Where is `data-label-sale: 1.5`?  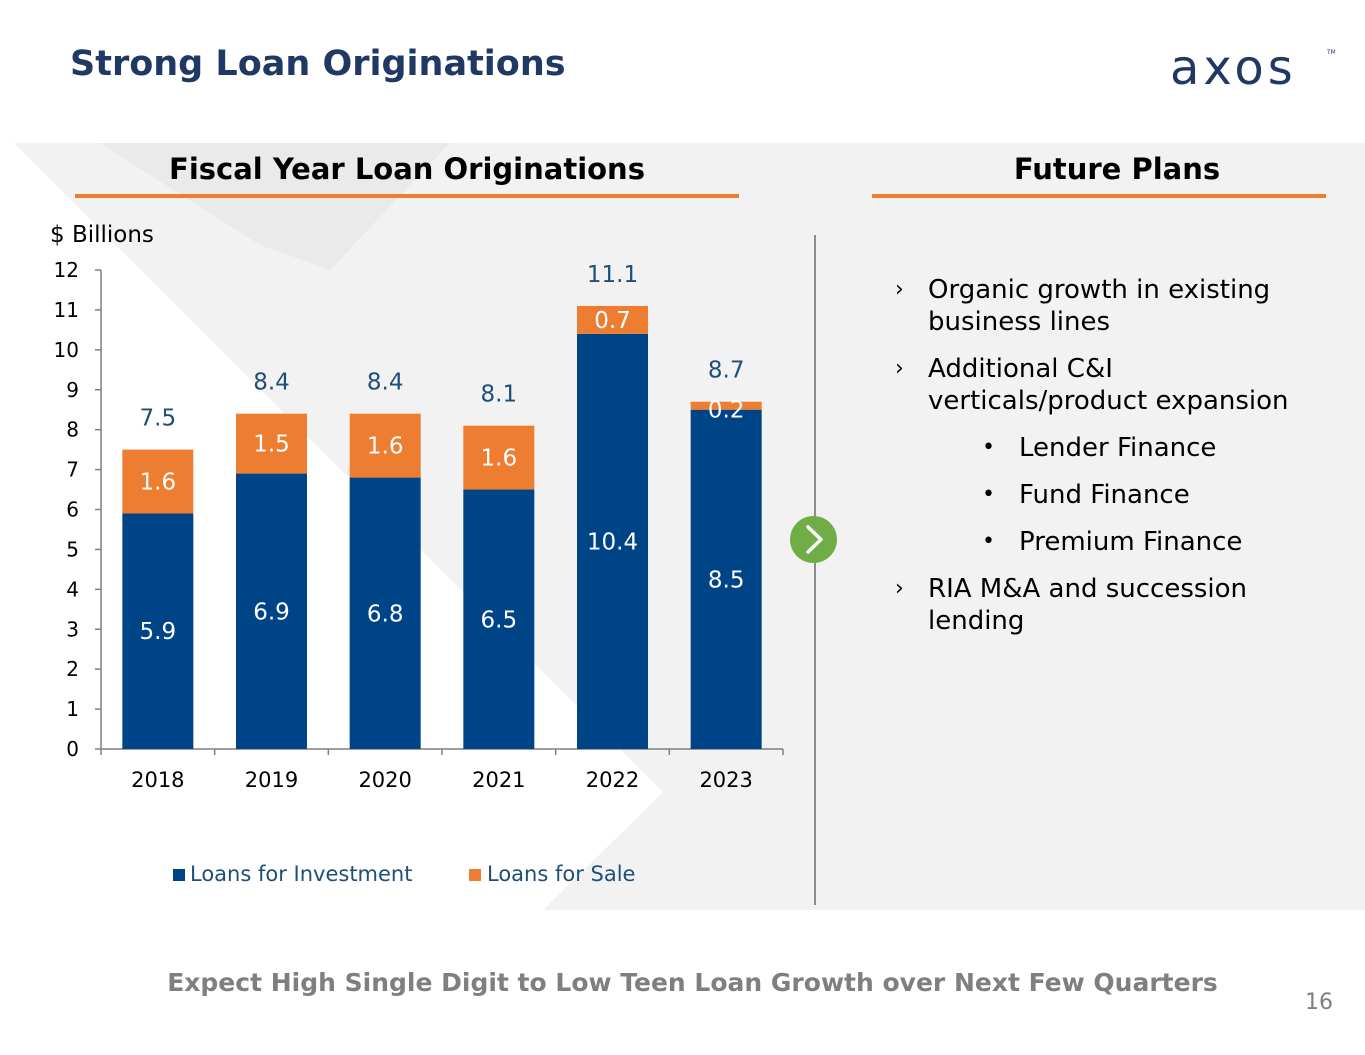
data-label-sale: 1.5 is located at coordinates (271, 445).